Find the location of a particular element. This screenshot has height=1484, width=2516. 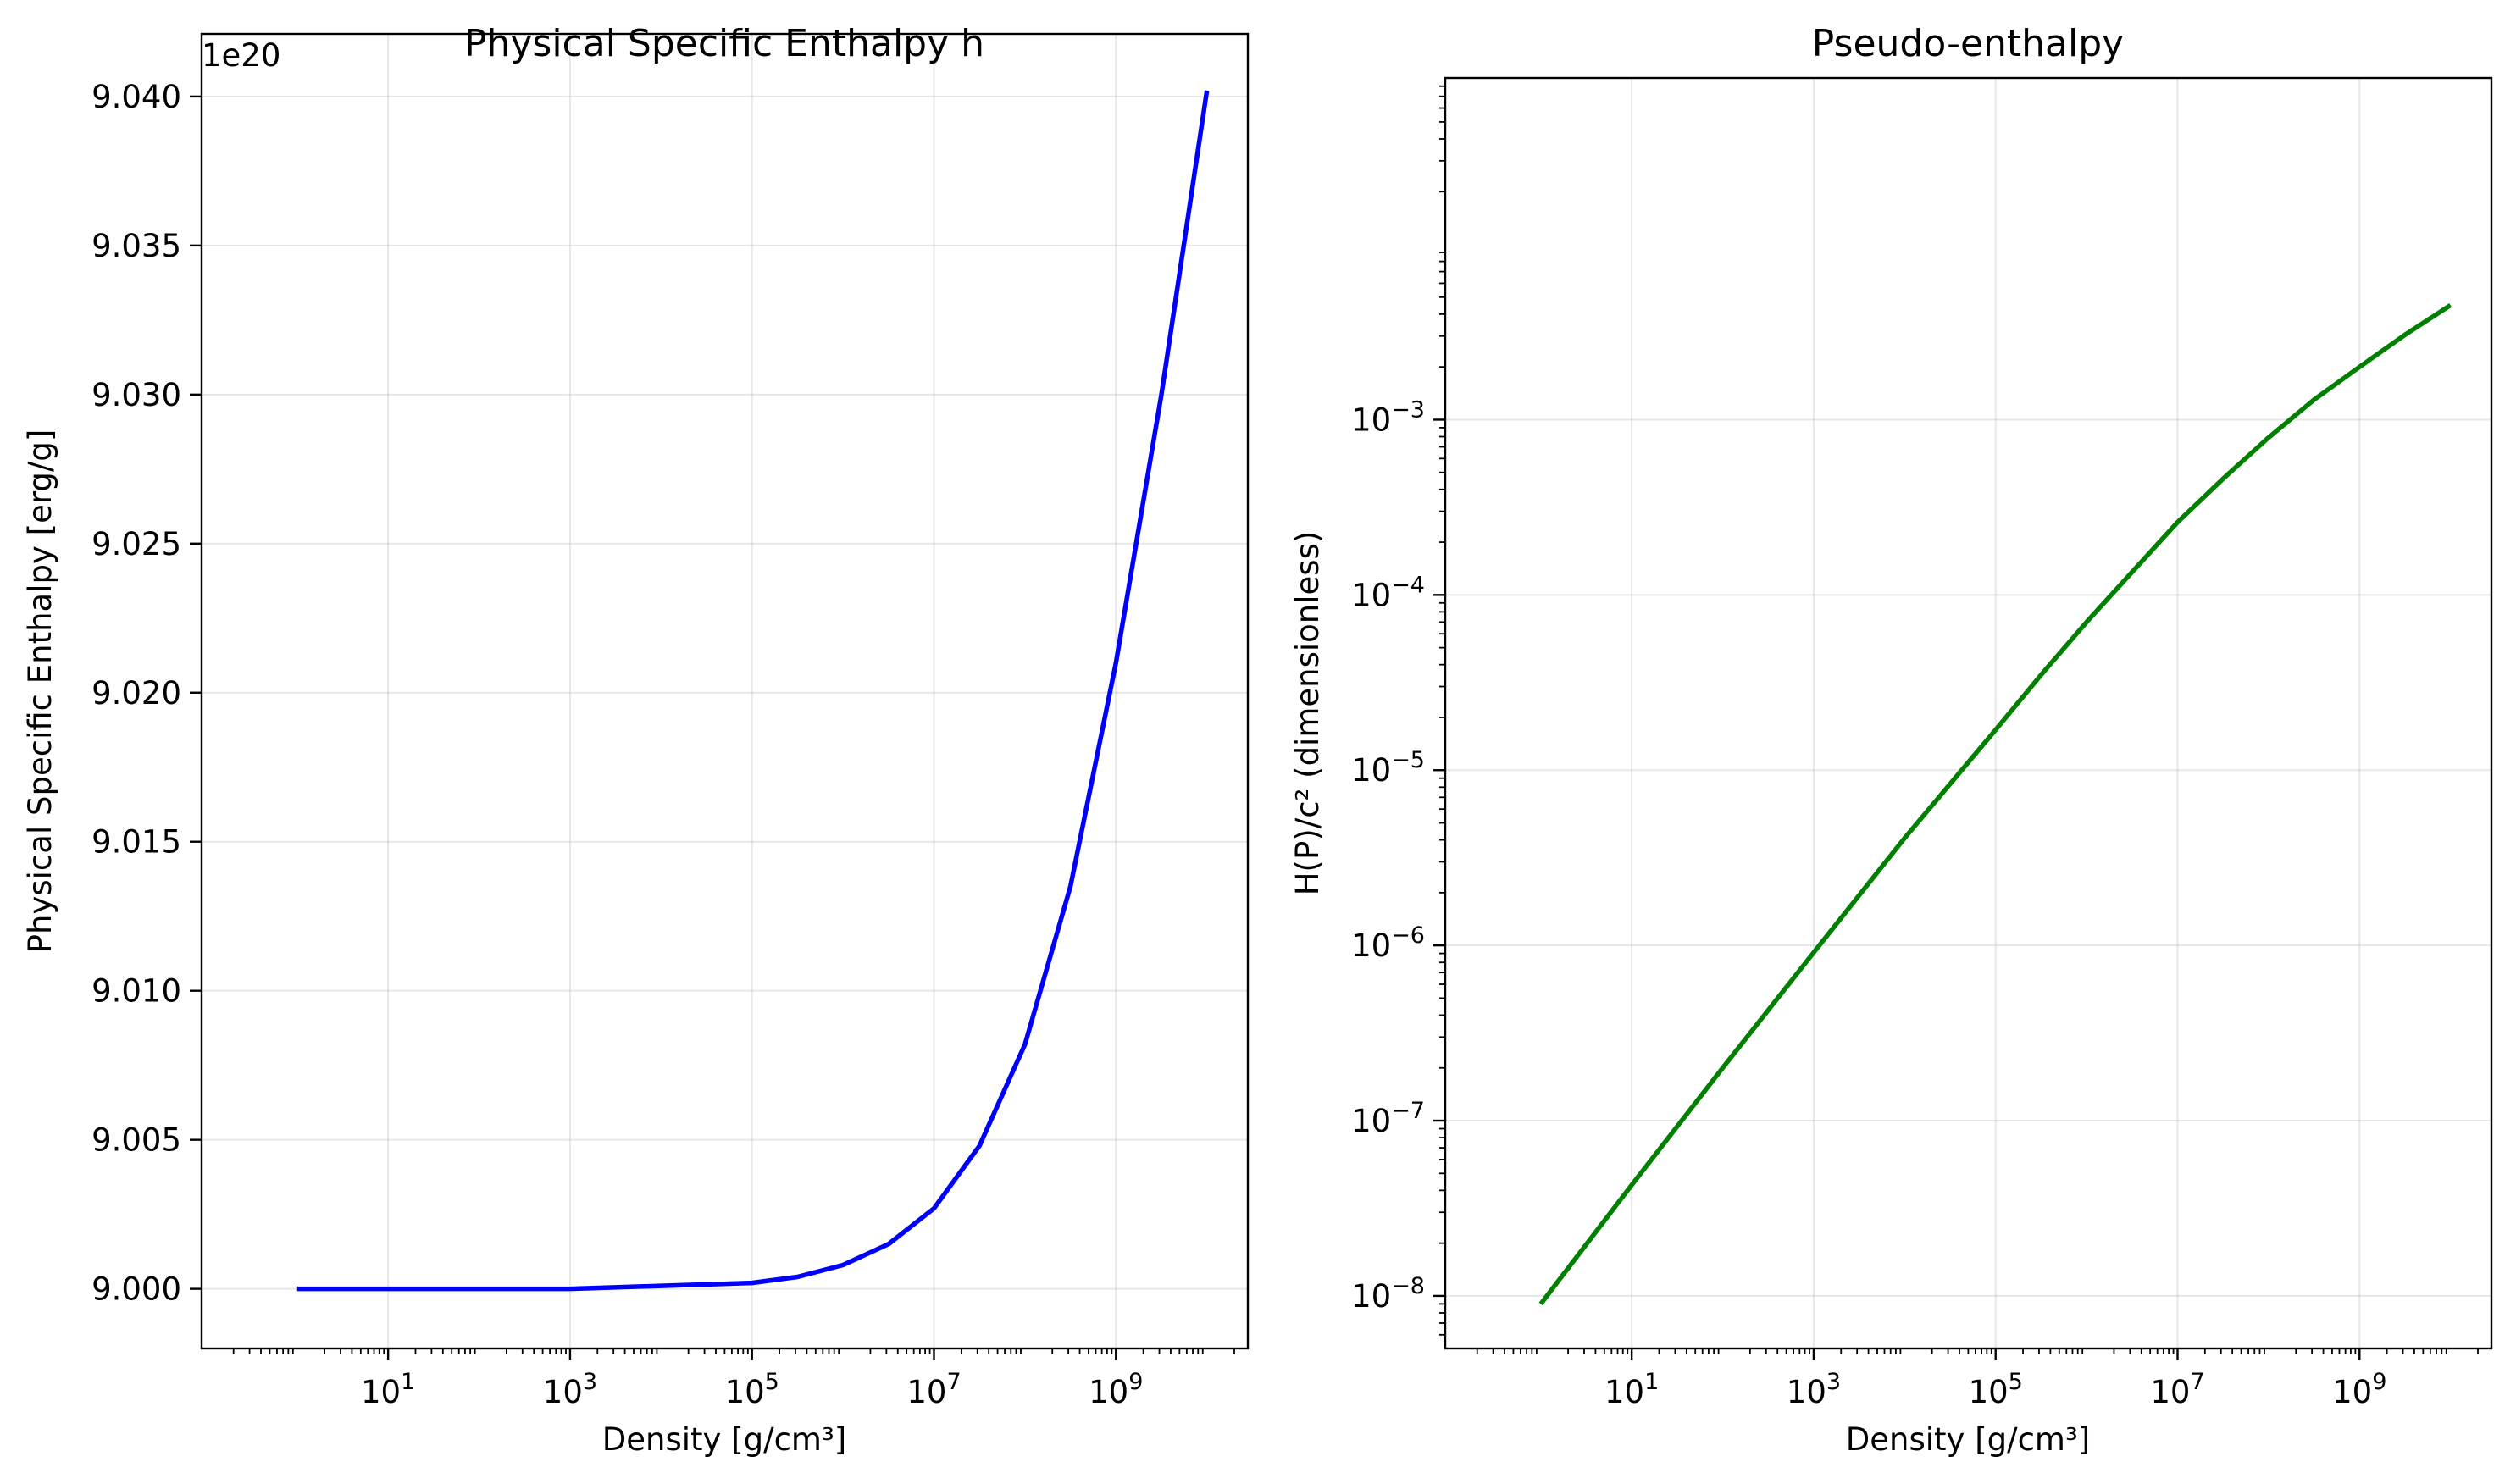

left-y-tick-label: 9.010 is located at coordinates (136, 991).